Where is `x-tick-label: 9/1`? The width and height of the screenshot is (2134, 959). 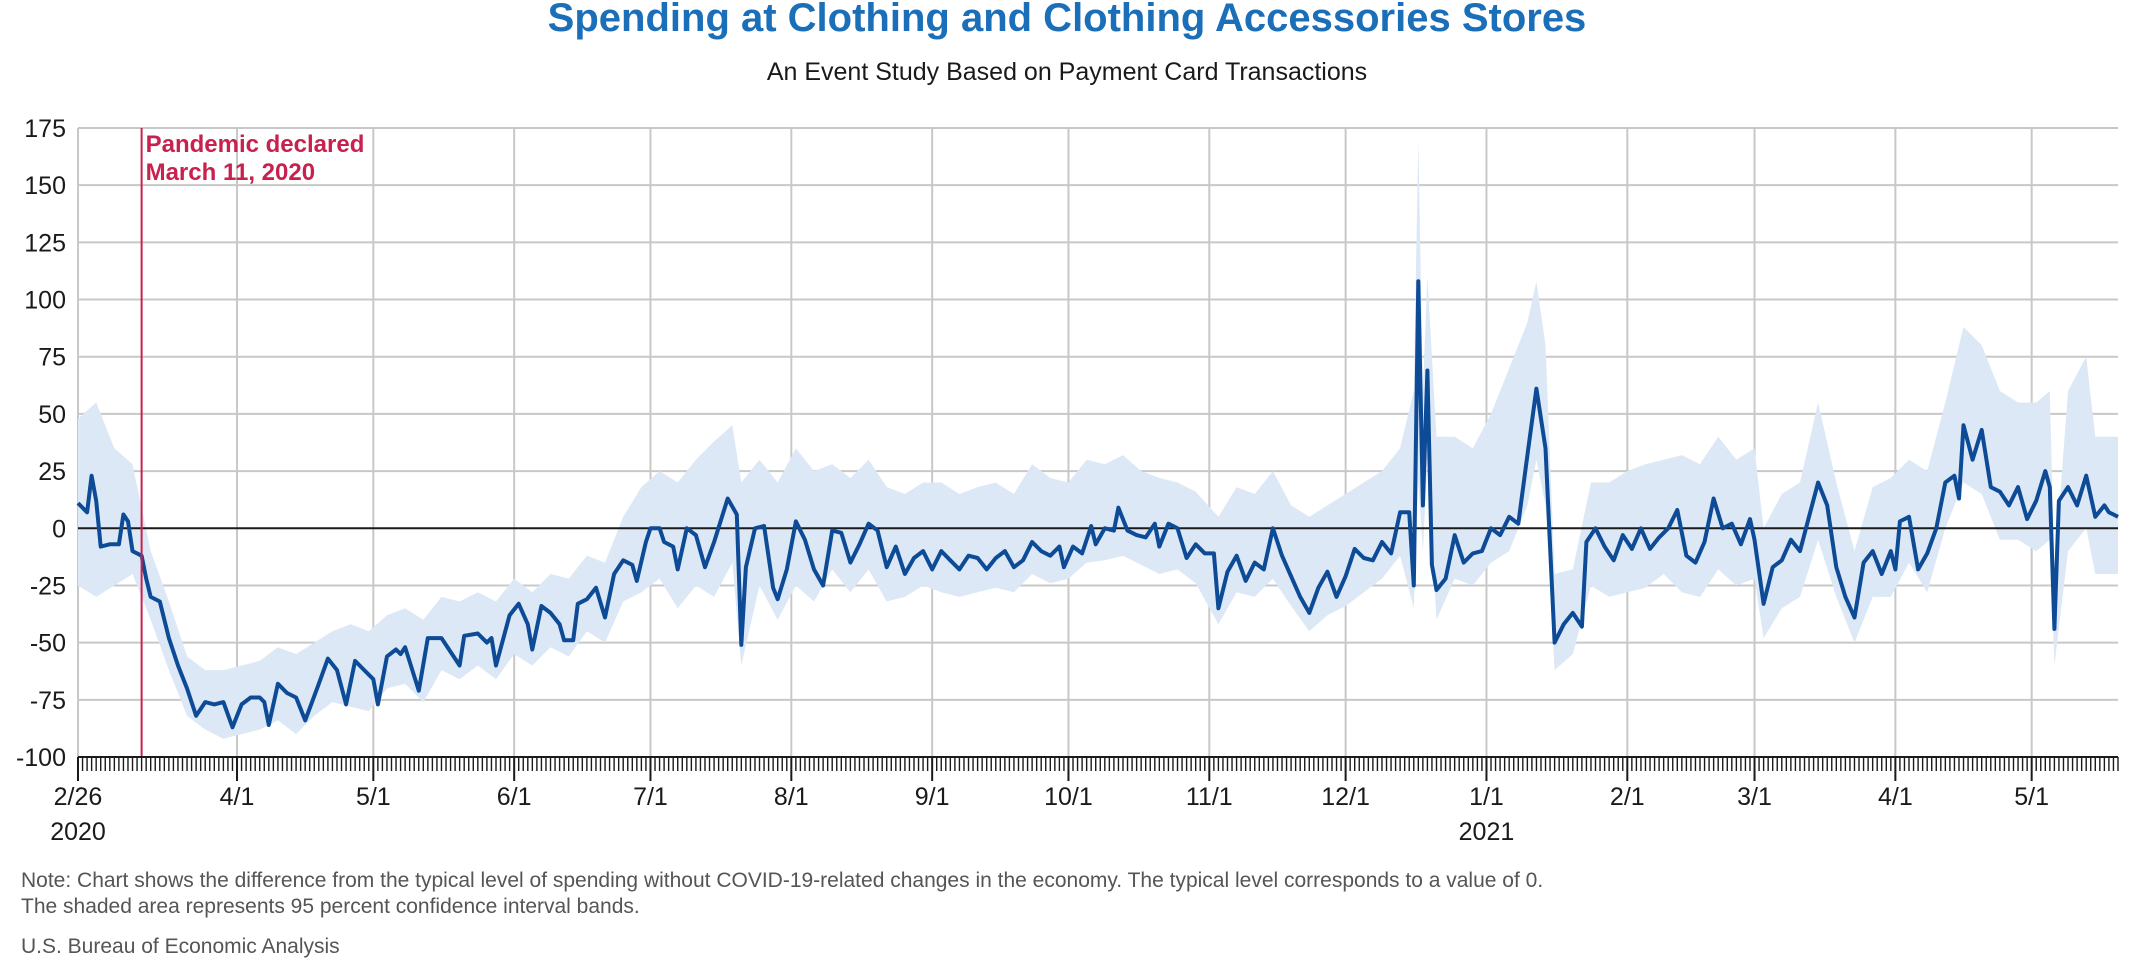
x-tick-label: 9/1 is located at coordinates (932, 797).